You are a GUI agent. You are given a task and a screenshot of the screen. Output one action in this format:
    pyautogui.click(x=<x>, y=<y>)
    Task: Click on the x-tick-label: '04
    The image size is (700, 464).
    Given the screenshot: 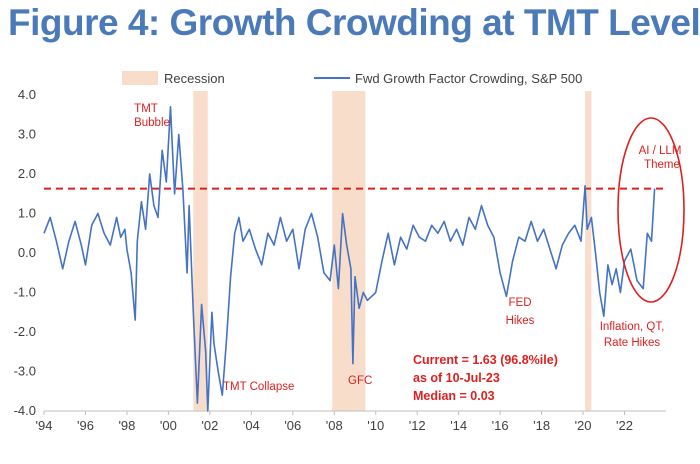 What is the action you would take?
    pyautogui.click(x=251, y=425)
    